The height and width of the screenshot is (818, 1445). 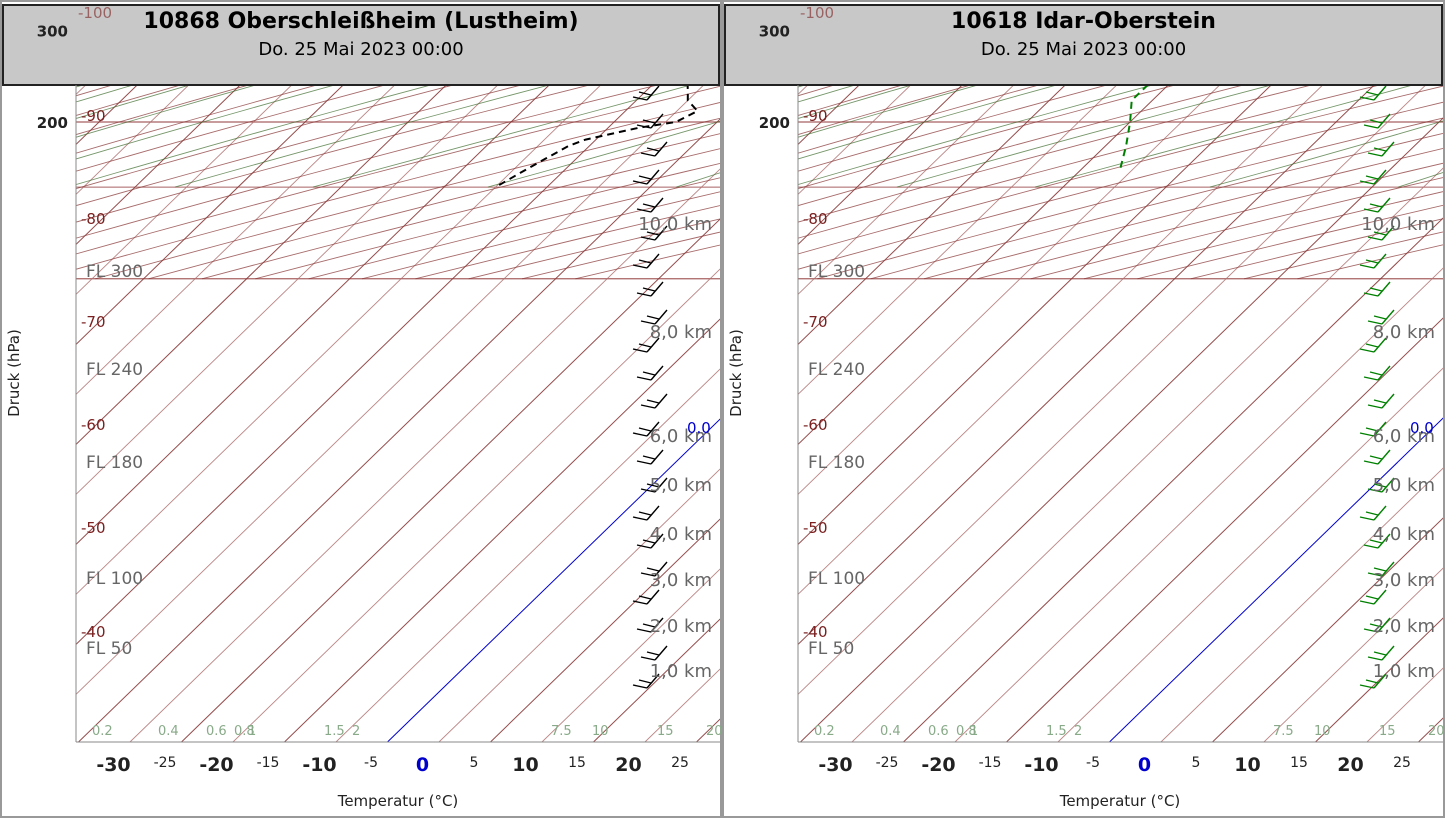 What do you see at coordinates (1350, 765) in the screenshot?
I see `temperature-tick-label: 20` at bounding box center [1350, 765].